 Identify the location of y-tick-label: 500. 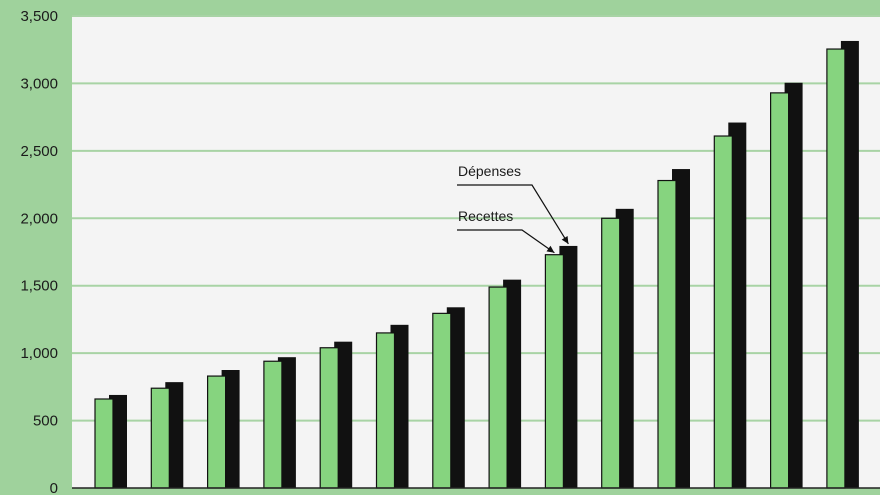
(45, 421).